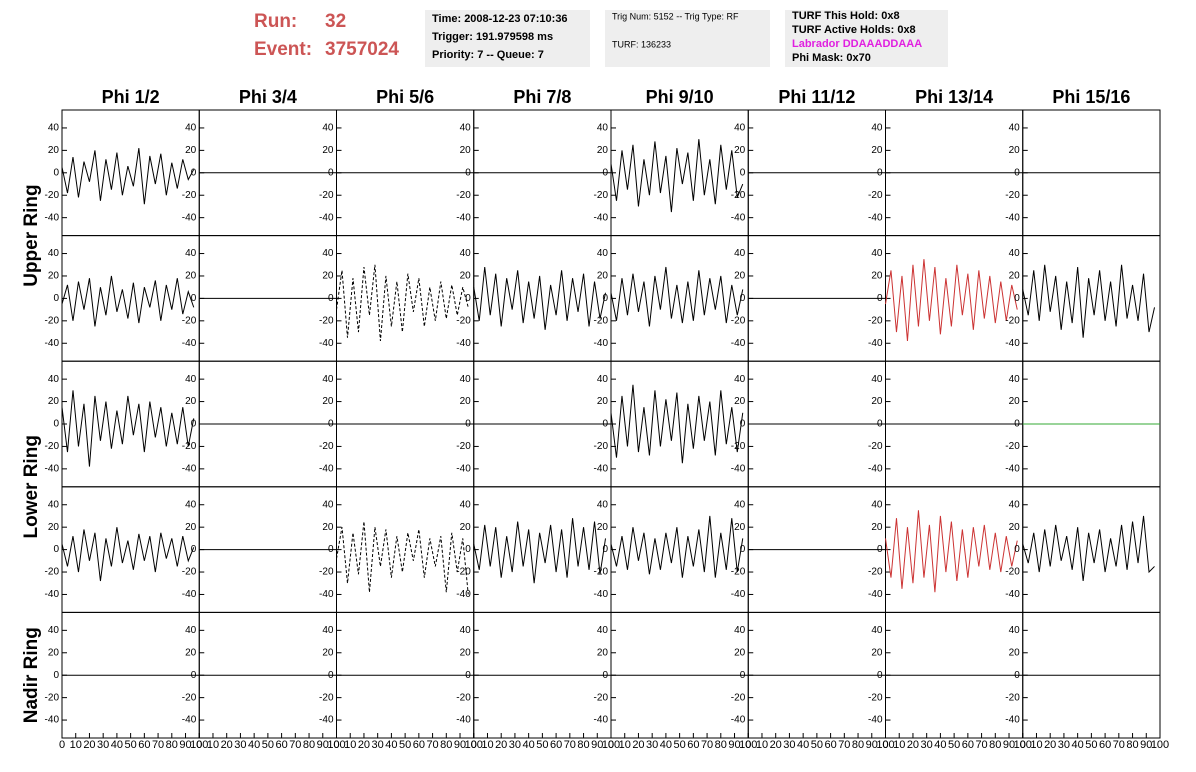 The width and height of the screenshot is (1196, 772). Describe the element at coordinates (954, 97) in the screenshot. I see `column-title: Phi 13/14` at that location.